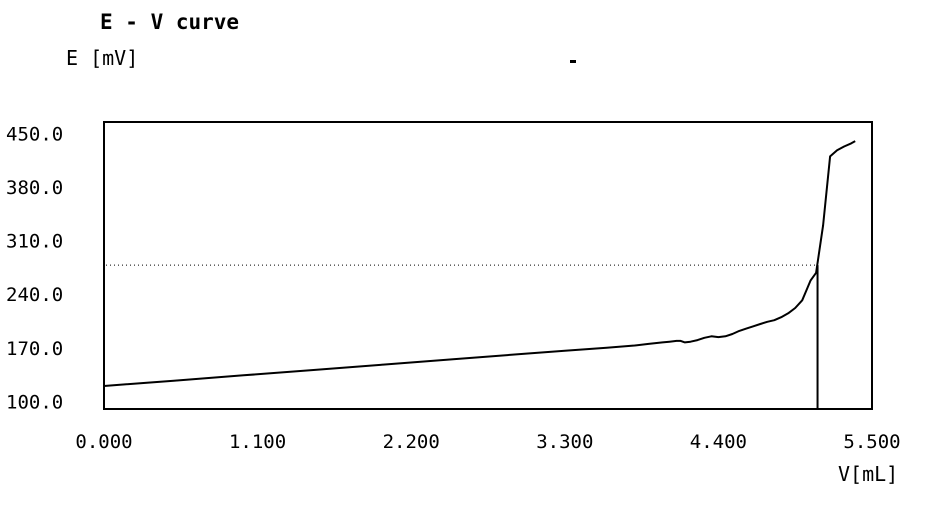  Describe the element at coordinates (718, 442) in the screenshot. I see `x-tick-label: 4.400` at that location.